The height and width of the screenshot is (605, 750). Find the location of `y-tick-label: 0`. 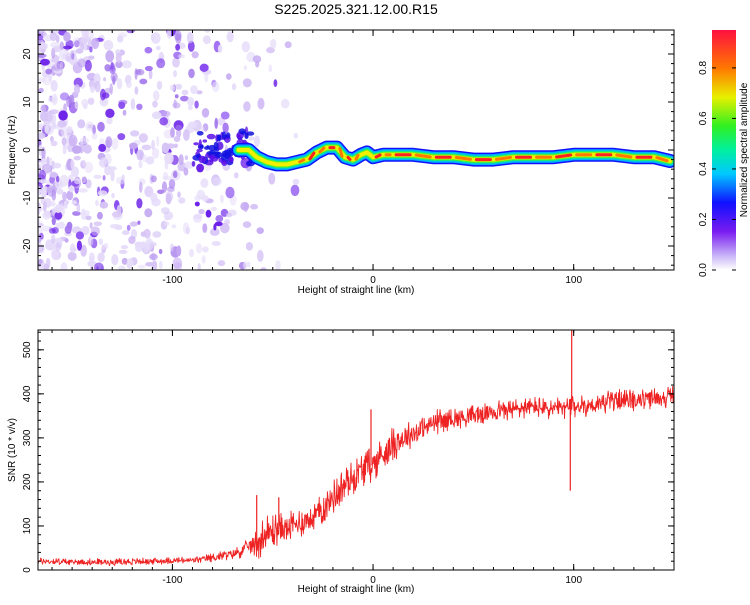

y-tick-label: 0 is located at coordinates (27, 150).